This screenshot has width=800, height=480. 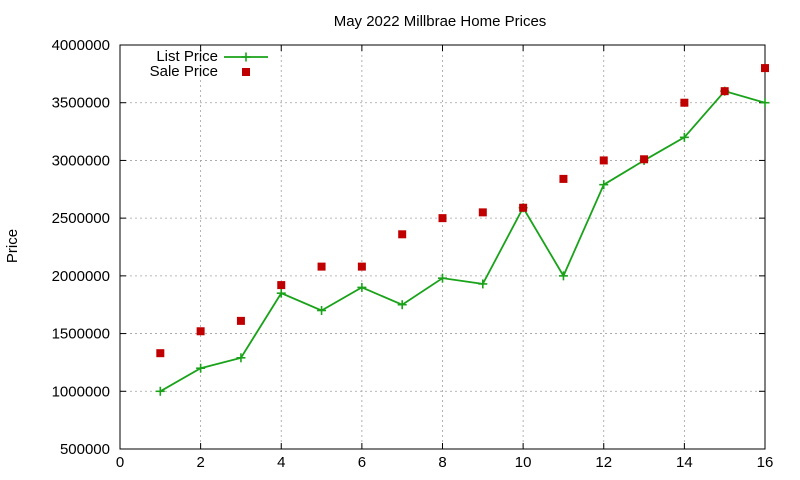 What do you see at coordinates (440, 21) in the screenshot?
I see `chart-title: May 2022 Millbrae Home Prices` at bounding box center [440, 21].